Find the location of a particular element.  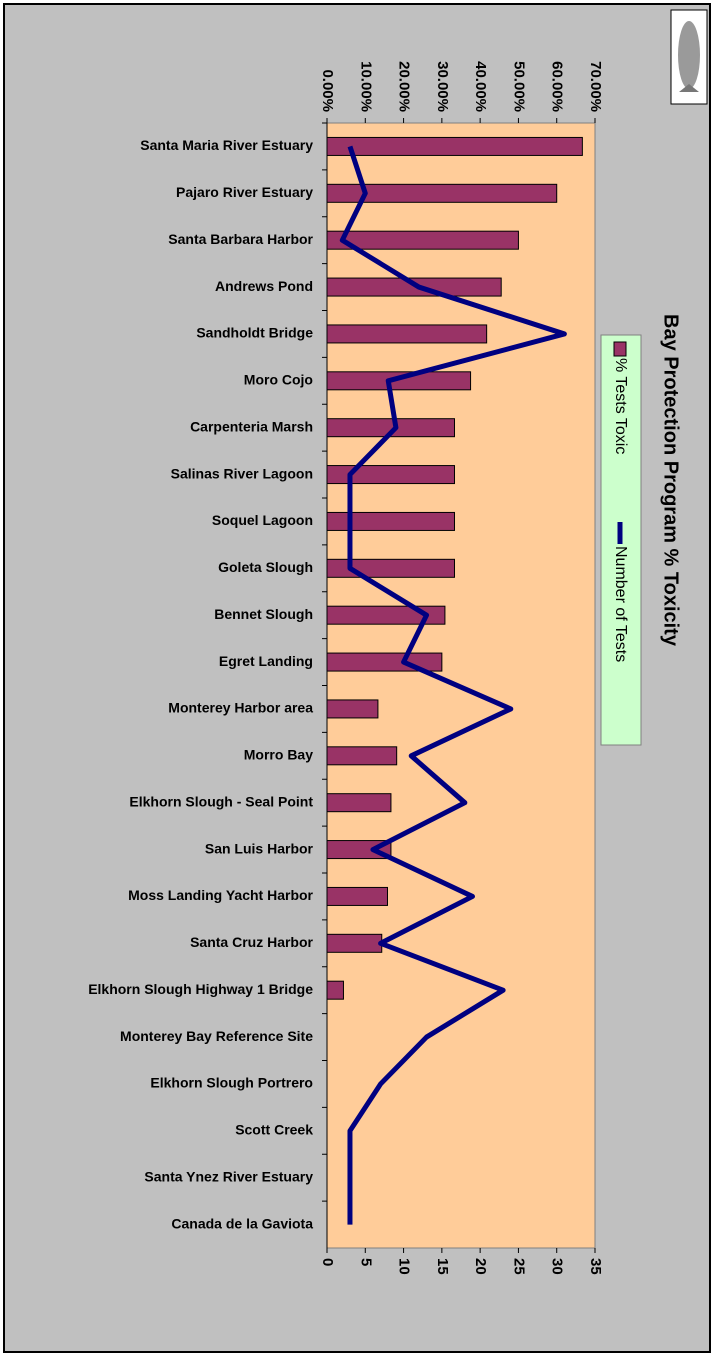

chart-title: Bay Protection Program % Toxicity is located at coordinates (671, 480).